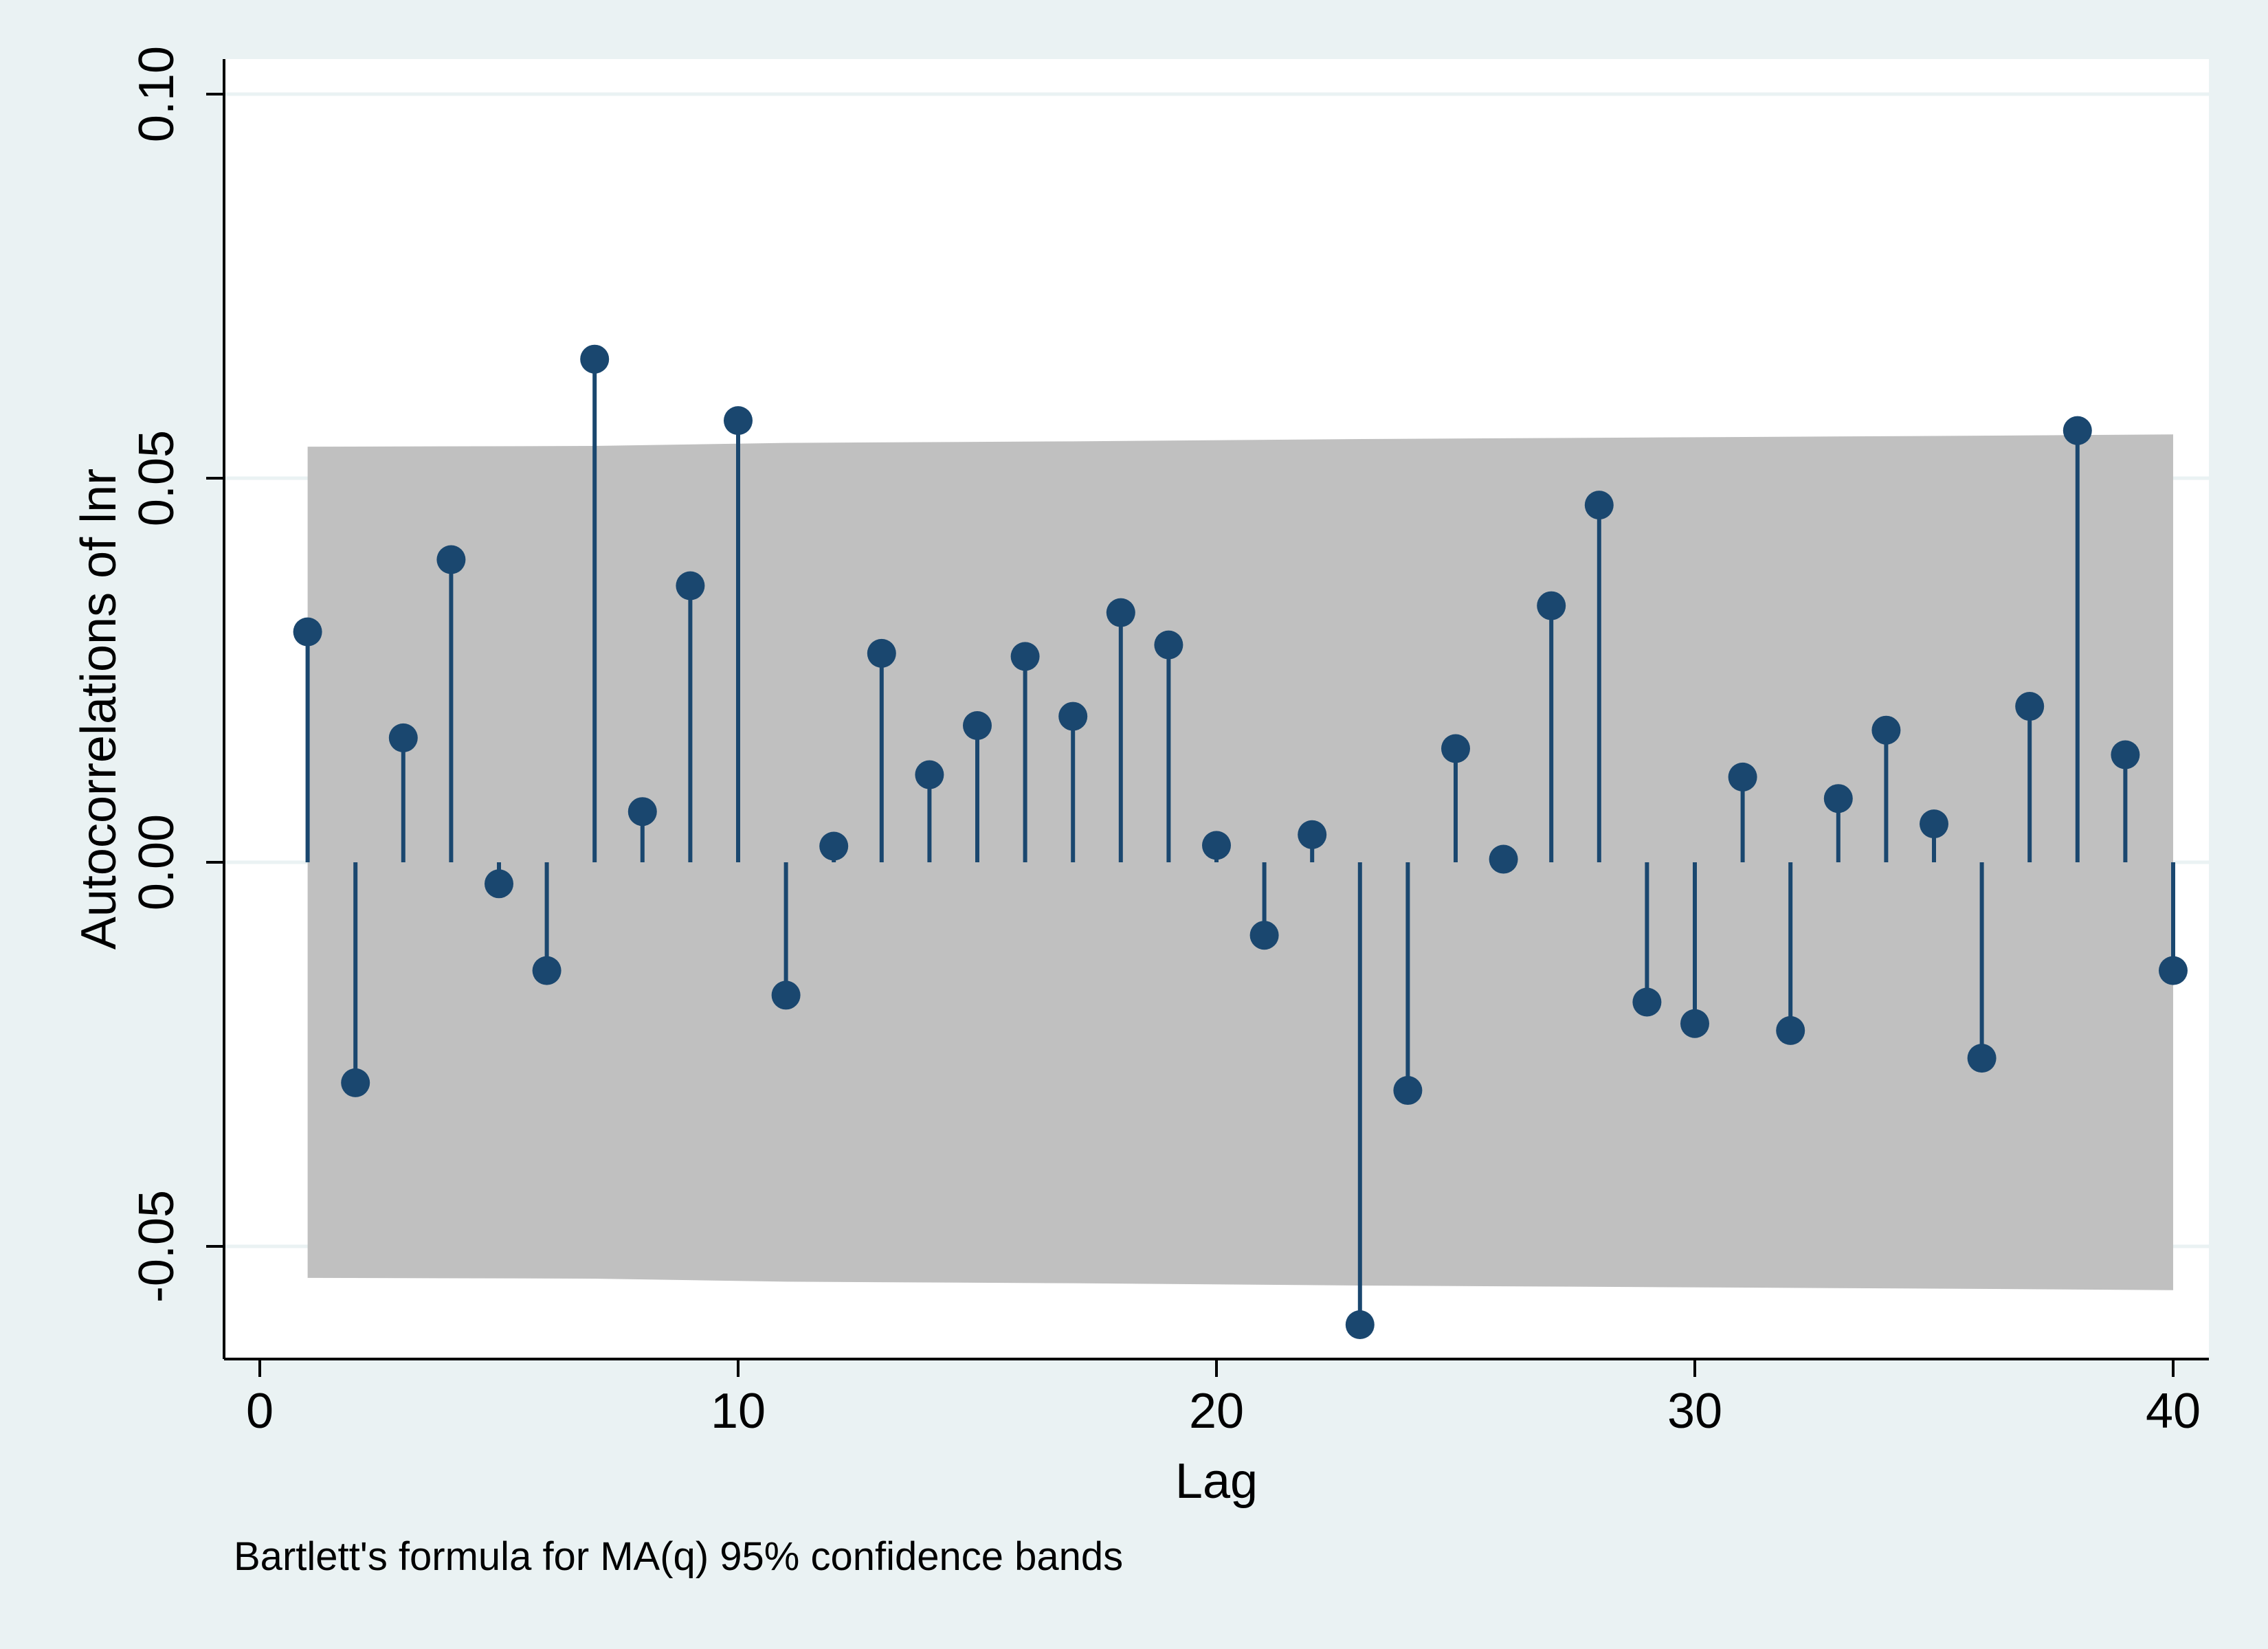 Image resolution: width=2268 pixels, height=1649 pixels. What do you see at coordinates (156, 1246) in the screenshot?
I see `y-tick-label: -0.05` at bounding box center [156, 1246].